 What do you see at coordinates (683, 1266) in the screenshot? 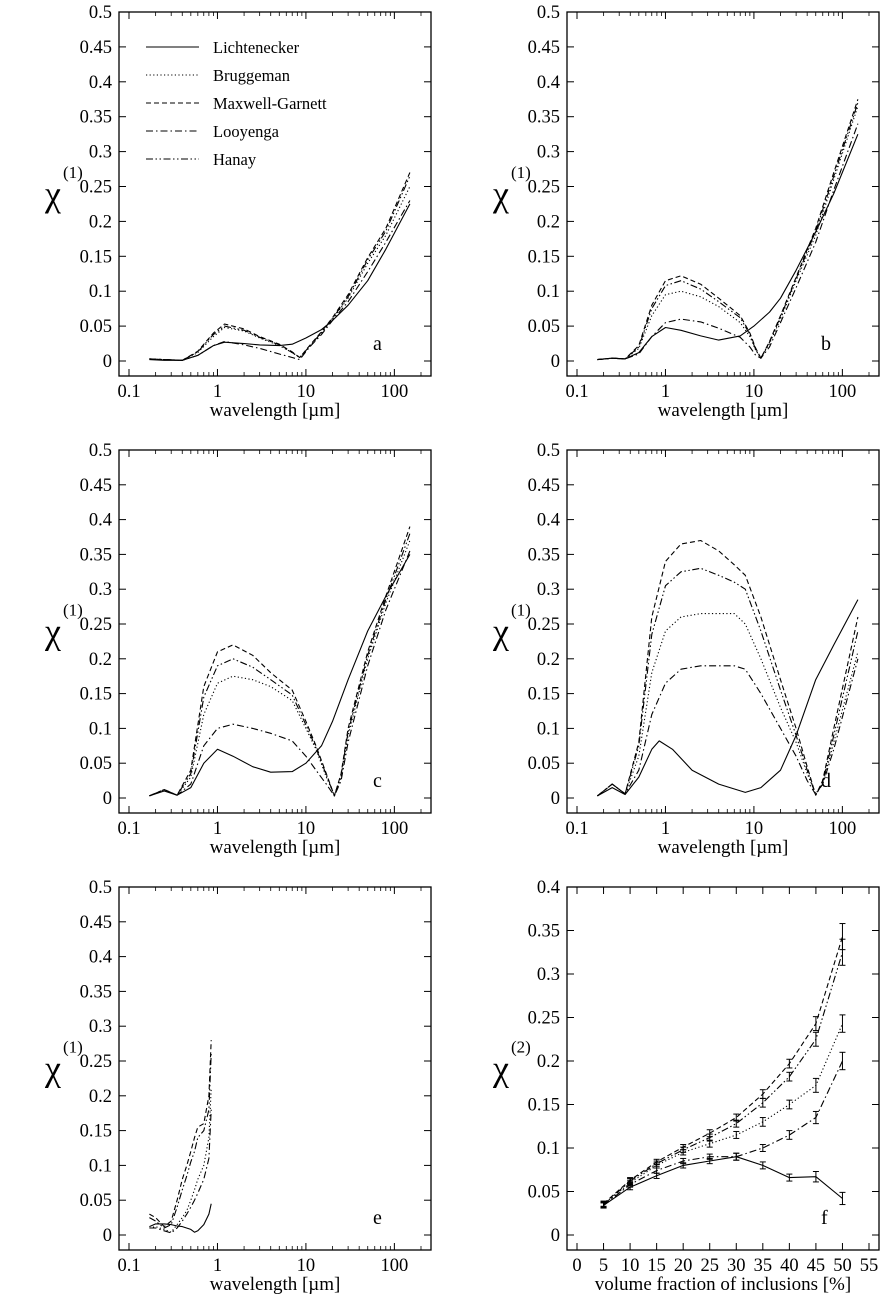
I see `x-tick-label: 20` at bounding box center [683, 1266].